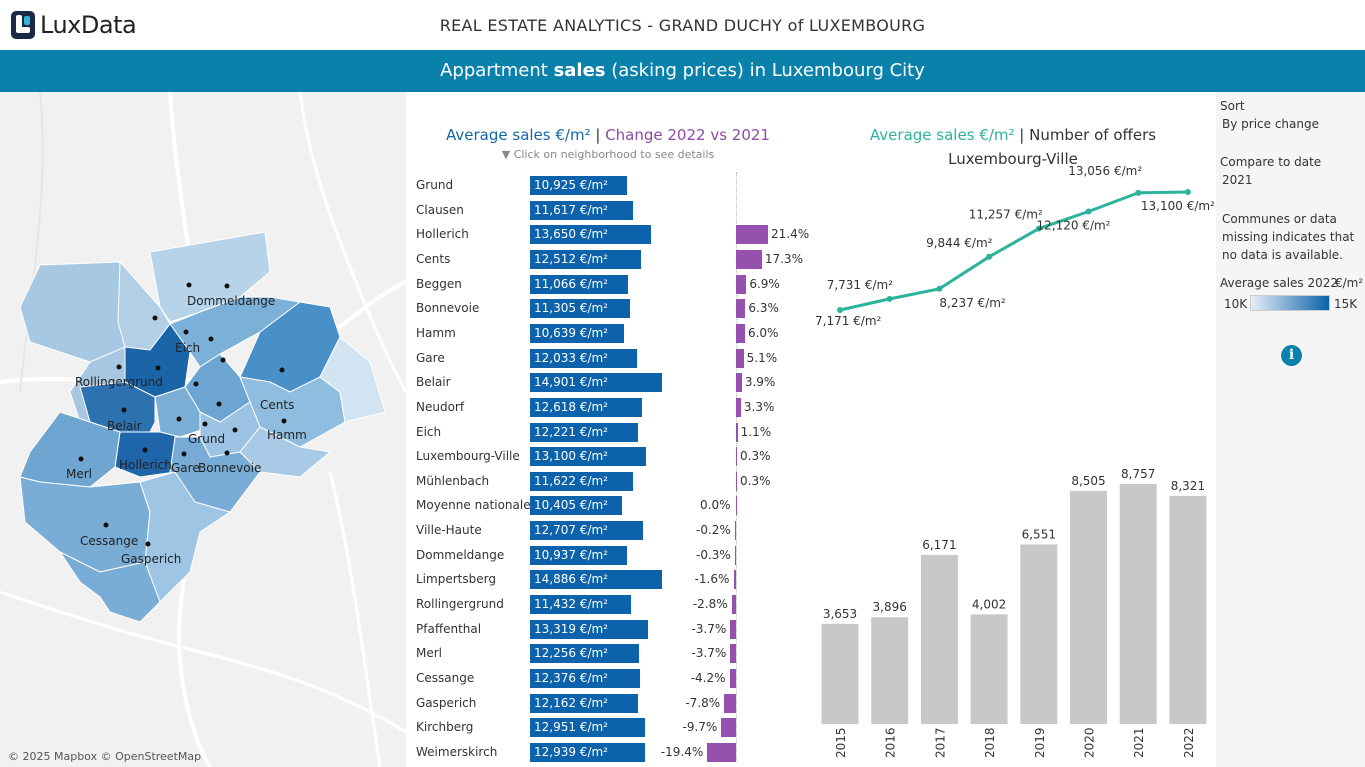 This screenshot has width=1365, height=767. What do you see at coordinates (473, 505) in the screenshot?
I see `neighborhood-name: Moyenne nationale` at bounding box center [473, 505].